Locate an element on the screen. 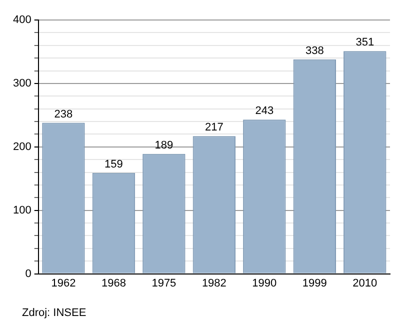  text: Zdroj: INSEE is located at coordinates (54, 313).